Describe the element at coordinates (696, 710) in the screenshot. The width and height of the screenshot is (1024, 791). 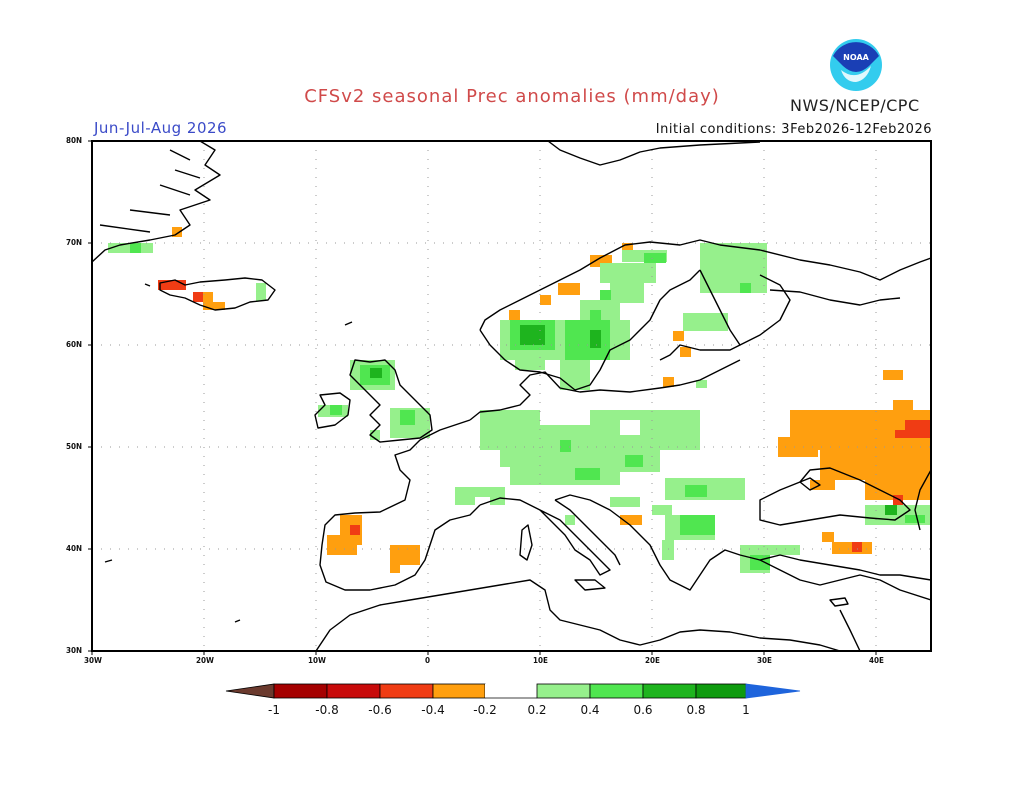
I see `colorbar-label: 0.8` at that location.